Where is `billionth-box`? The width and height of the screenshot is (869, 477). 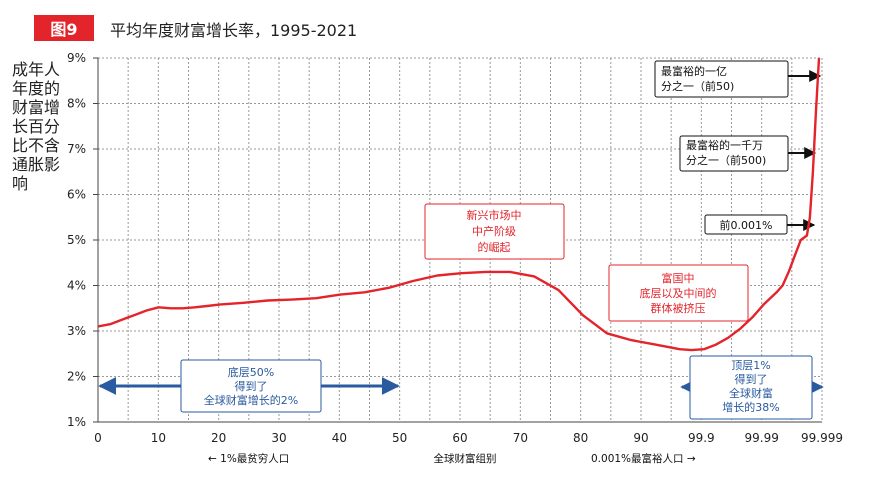
billionth-box is located at coordinates (721, 79).